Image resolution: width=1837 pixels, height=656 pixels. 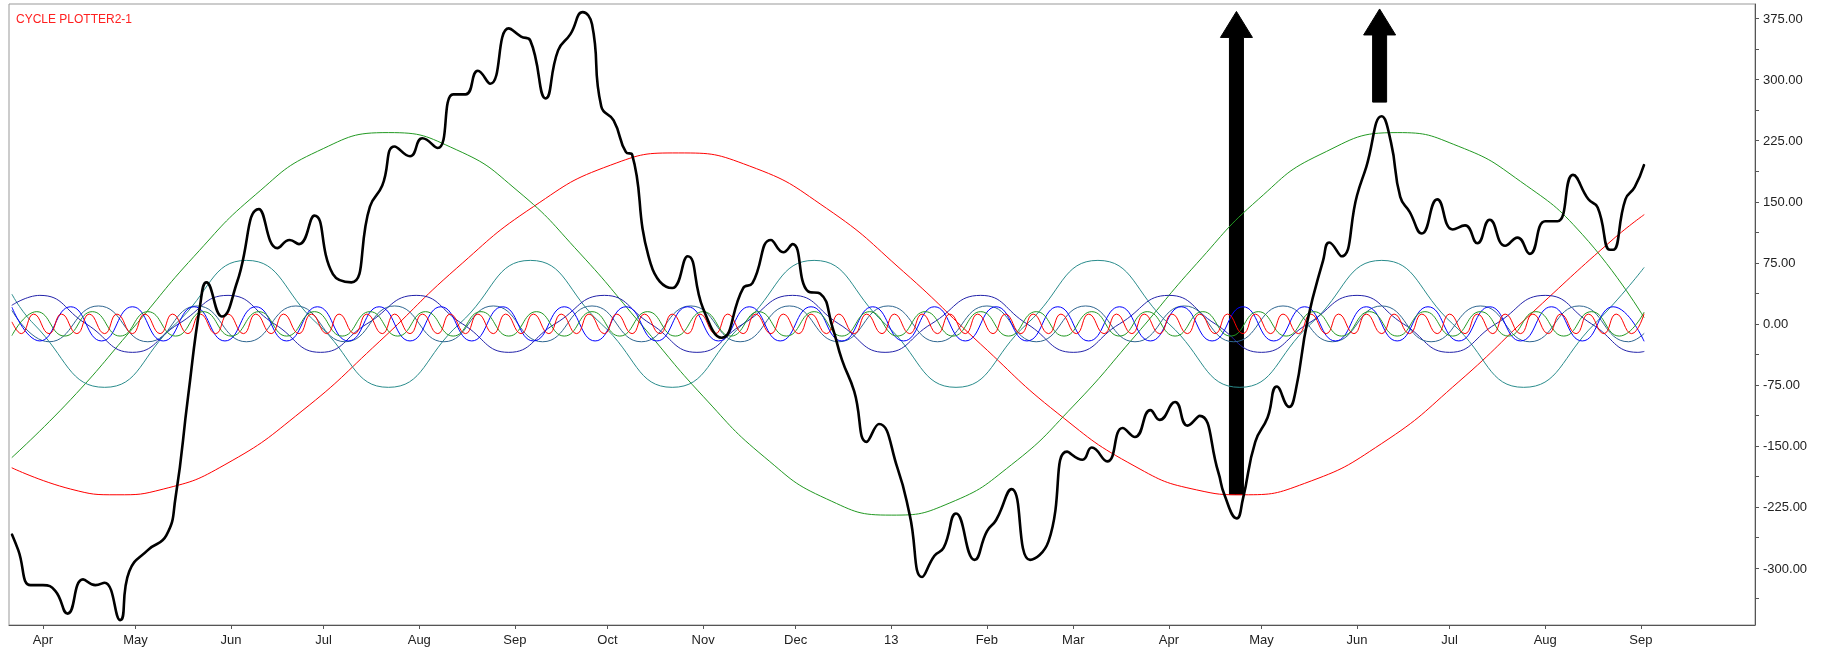 I want to click on y-tick-label: 0.00, so click(x=1776, y=324).